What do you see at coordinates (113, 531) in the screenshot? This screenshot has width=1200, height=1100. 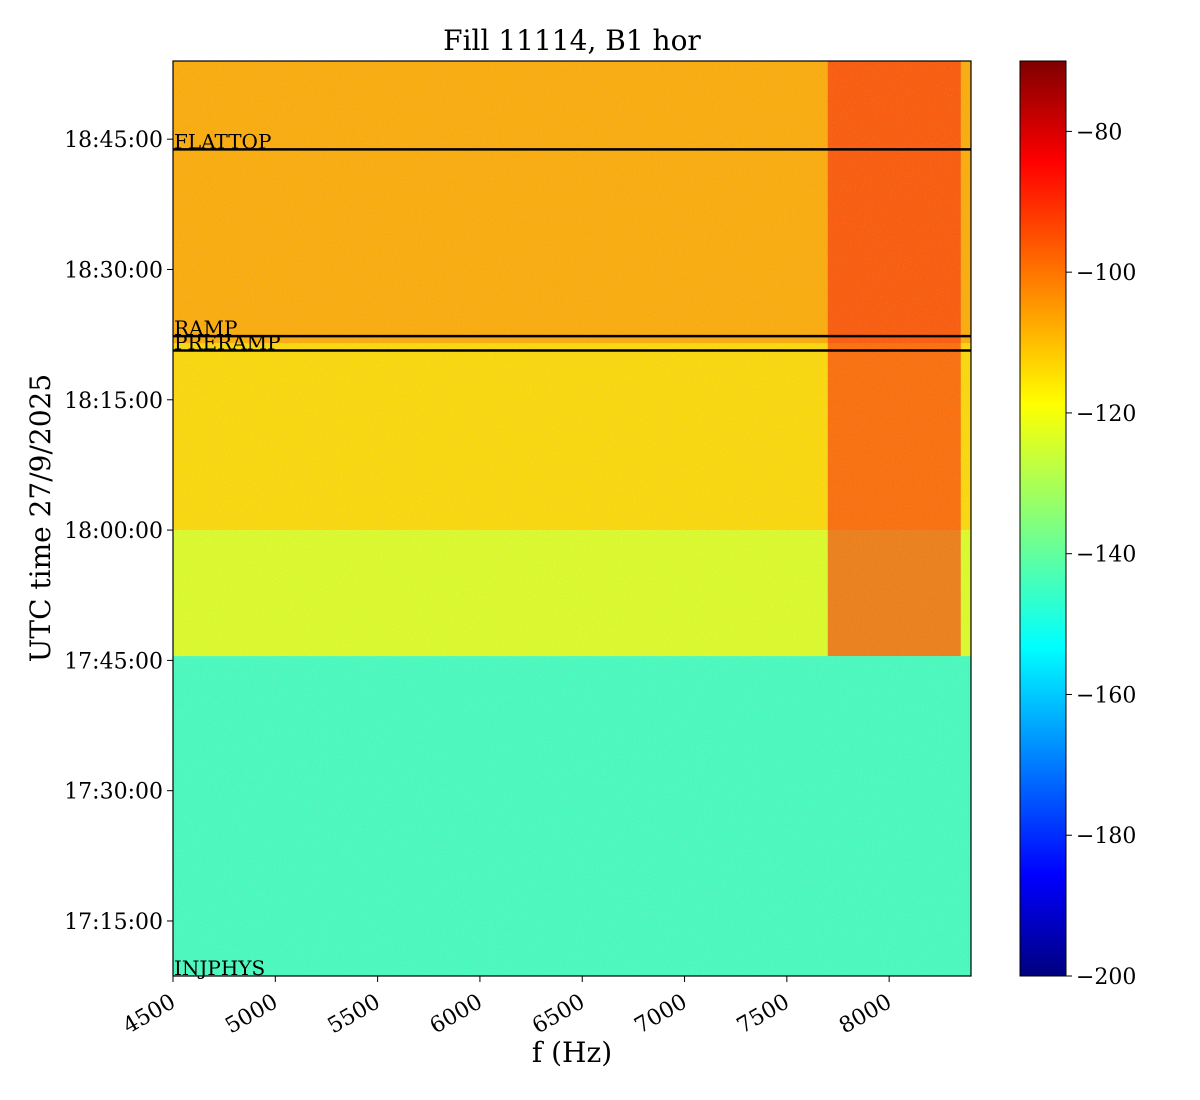 I see `y-tick-label: 18:00:00` at bounding box center [113, 531].